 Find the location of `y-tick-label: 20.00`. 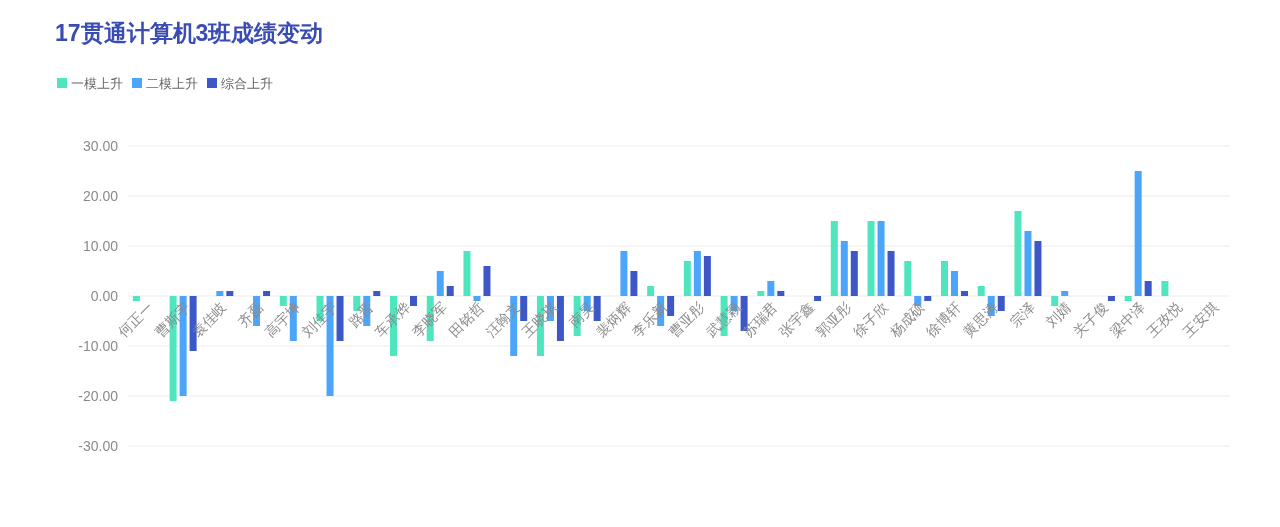

y-tick-label: 20.00 is located at coordinates (100, 196).